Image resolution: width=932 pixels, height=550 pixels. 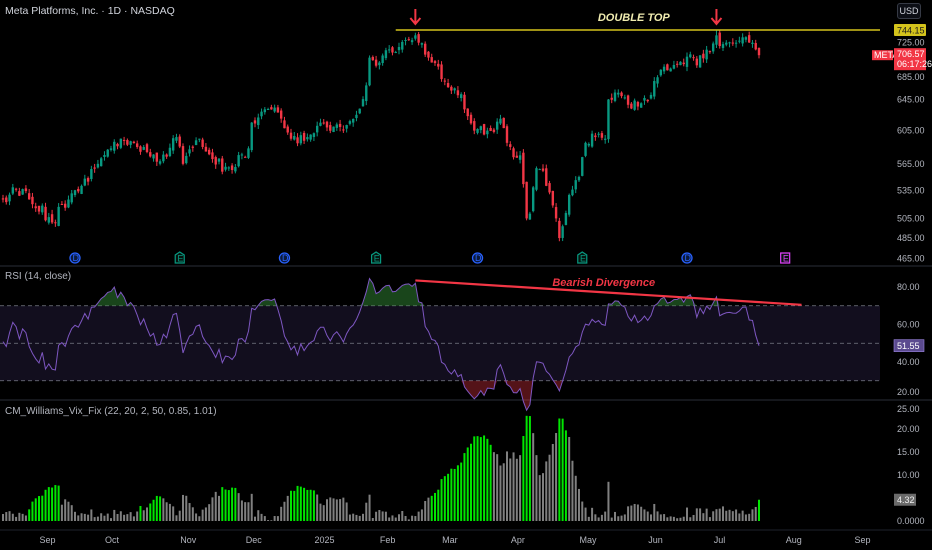 What do you see at coordinates (285, 258) in the screenshot?
I see `dividend-icon-glyph: D` at bounding box center [285, 258].